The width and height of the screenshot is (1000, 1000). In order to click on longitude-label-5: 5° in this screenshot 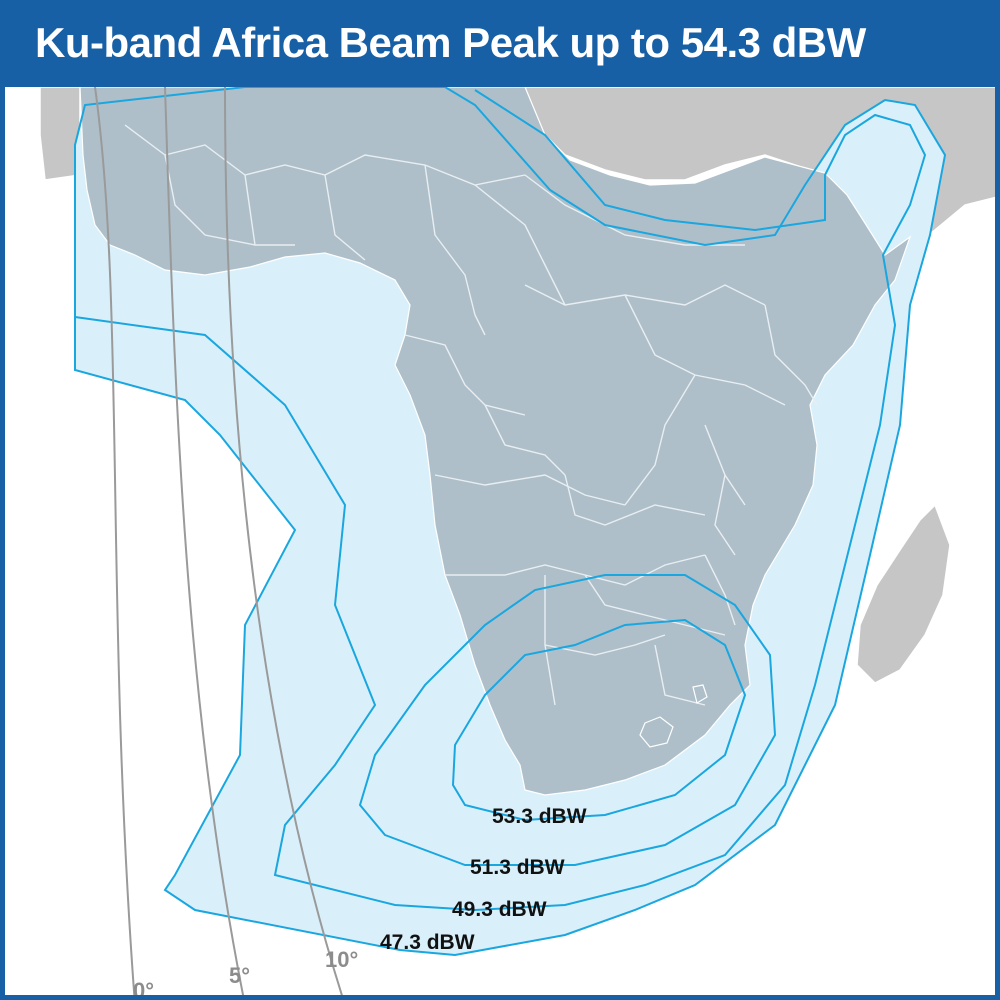, I will do `click(239, 975)`.